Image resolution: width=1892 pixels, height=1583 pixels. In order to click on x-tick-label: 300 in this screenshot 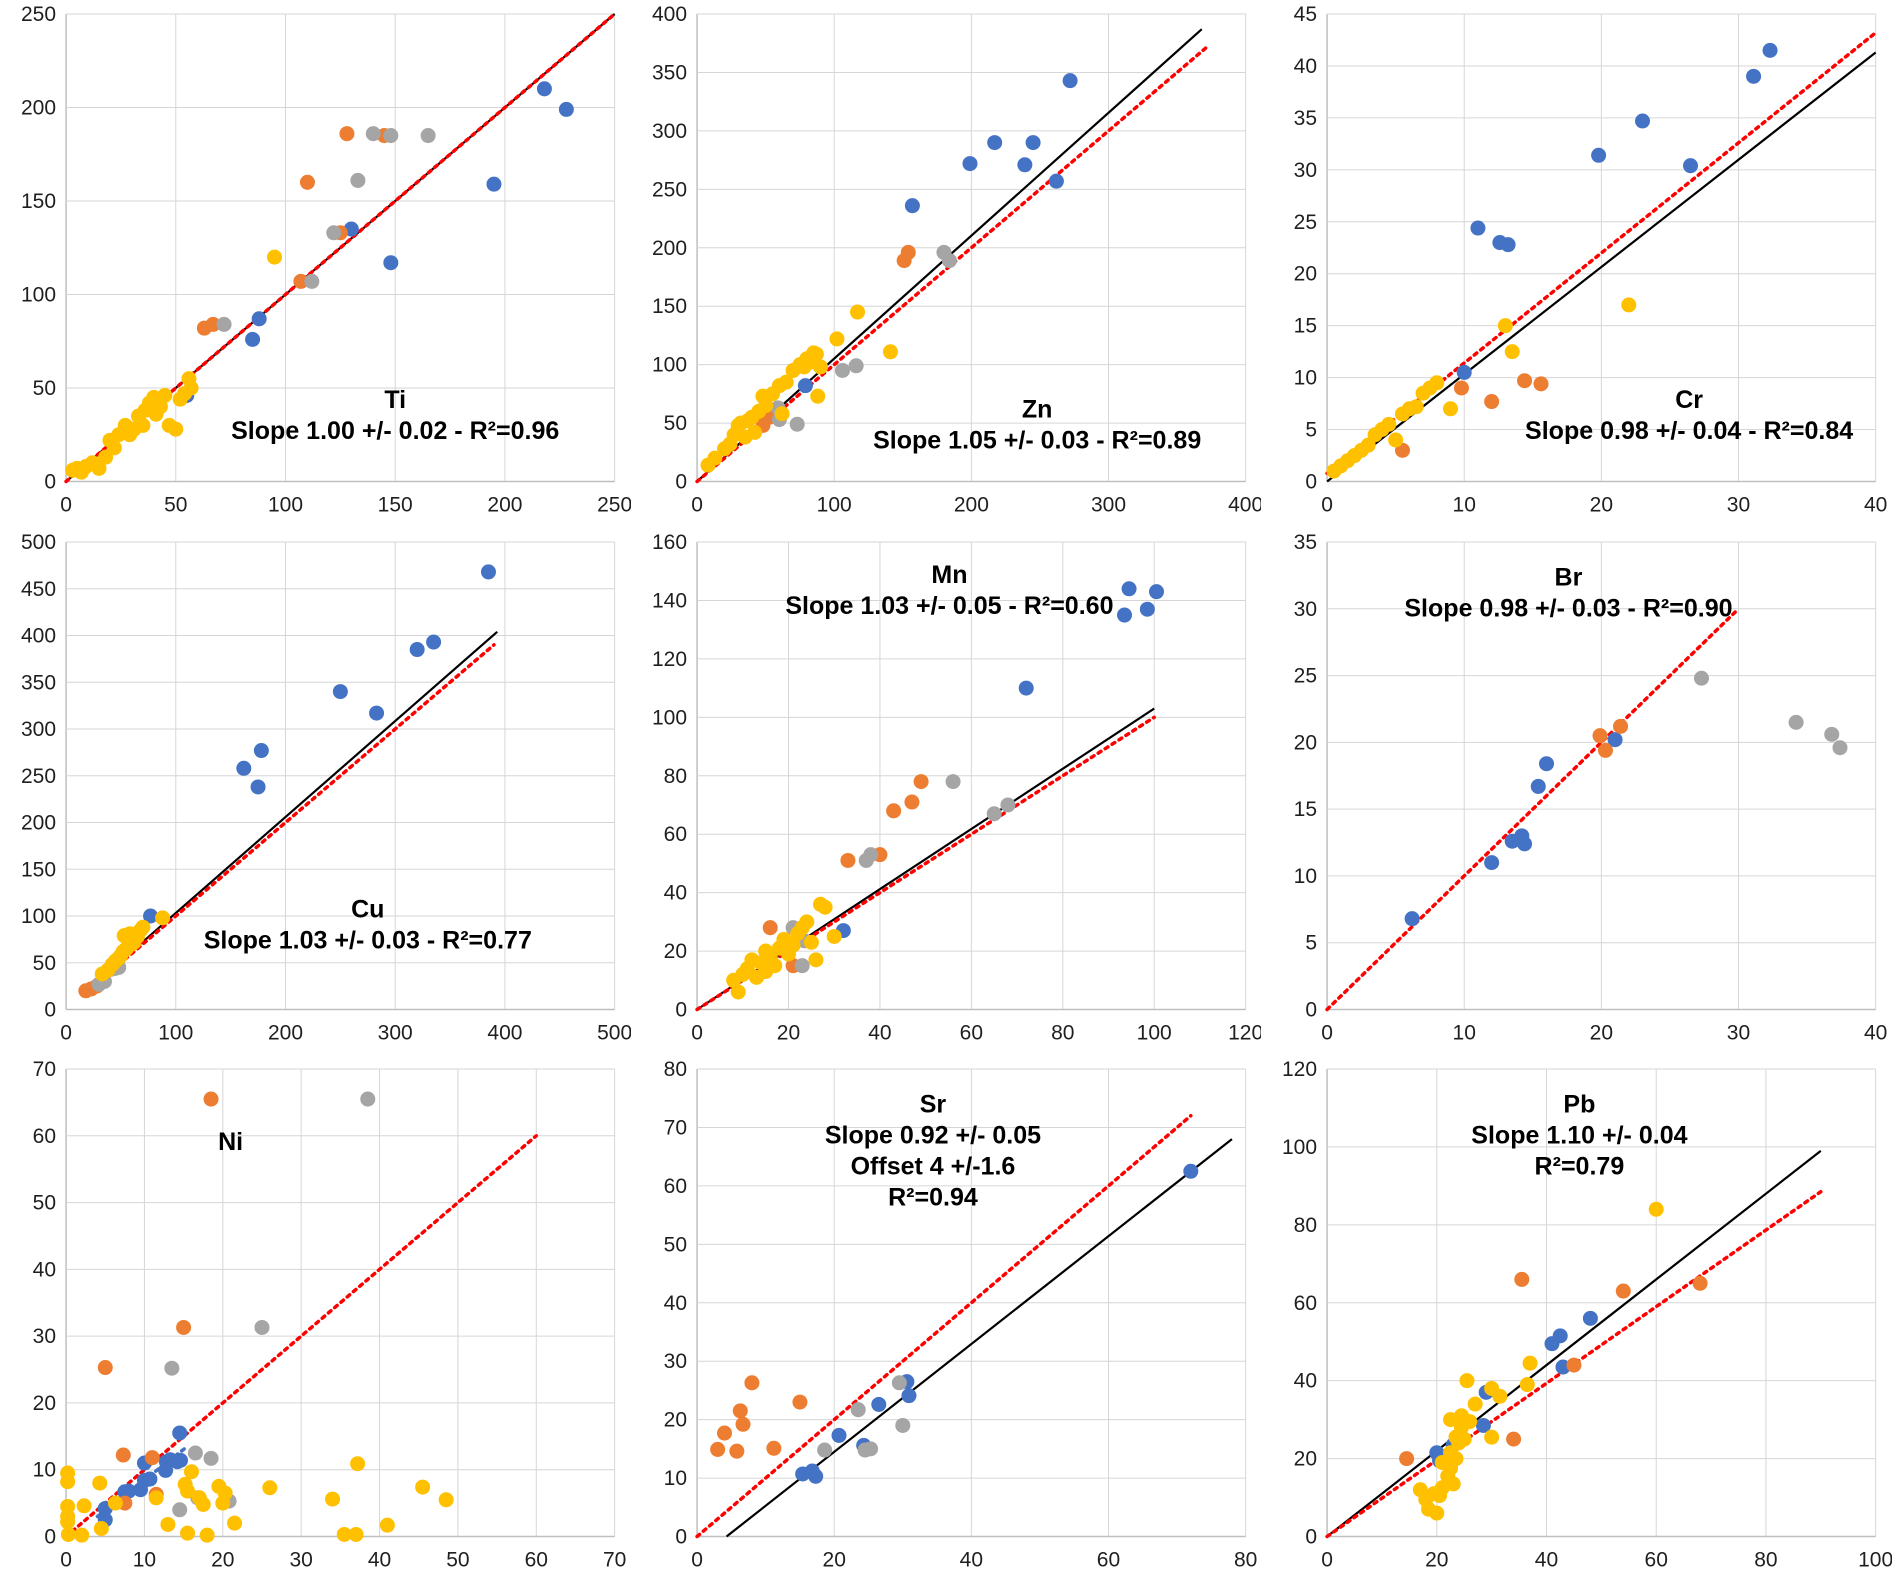, I will do `click(395, 1032)`.